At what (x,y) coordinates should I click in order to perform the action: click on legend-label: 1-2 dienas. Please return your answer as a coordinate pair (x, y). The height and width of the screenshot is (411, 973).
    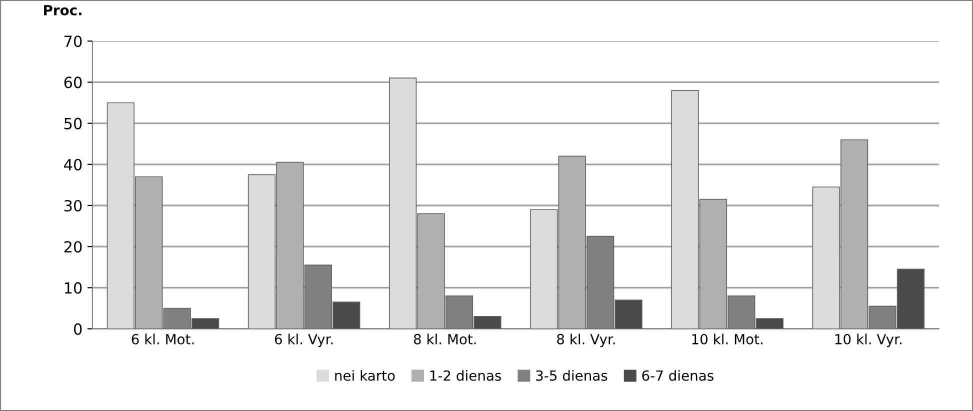
    Looking at the image, I should click on (466, 375).